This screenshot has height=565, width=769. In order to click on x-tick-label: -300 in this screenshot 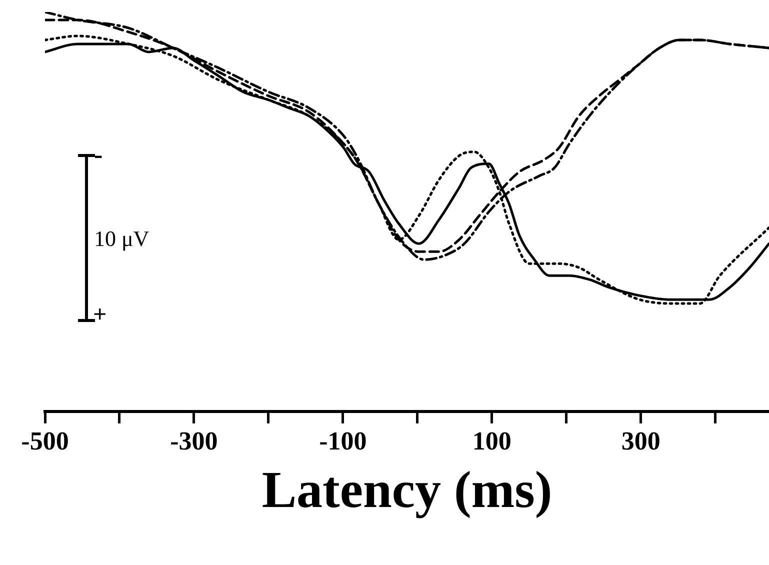, I will do `click(194, 441)`.